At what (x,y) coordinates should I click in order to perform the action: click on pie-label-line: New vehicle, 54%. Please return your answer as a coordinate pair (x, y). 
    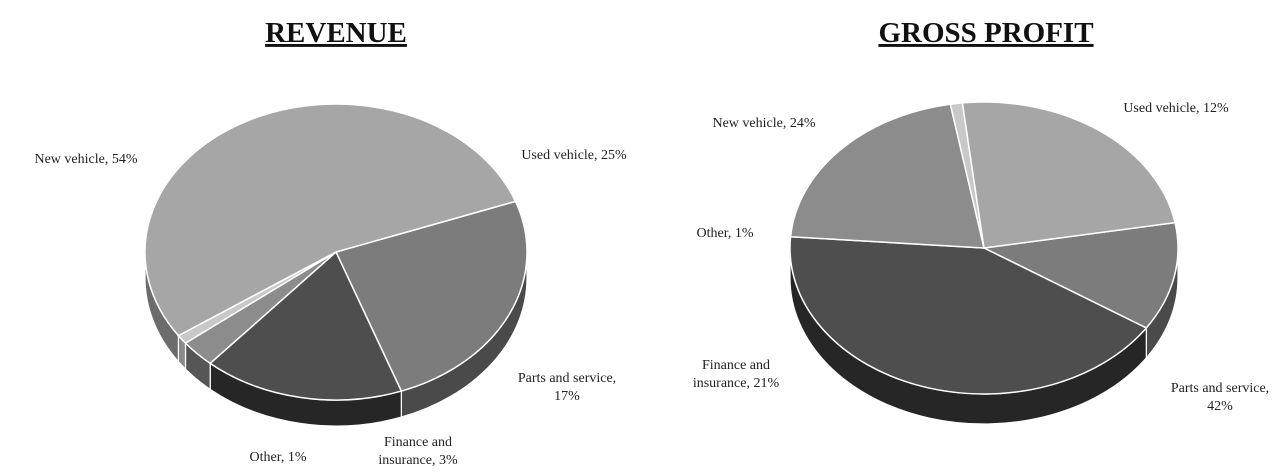
    Looking at the image, I should click on (85, 159).